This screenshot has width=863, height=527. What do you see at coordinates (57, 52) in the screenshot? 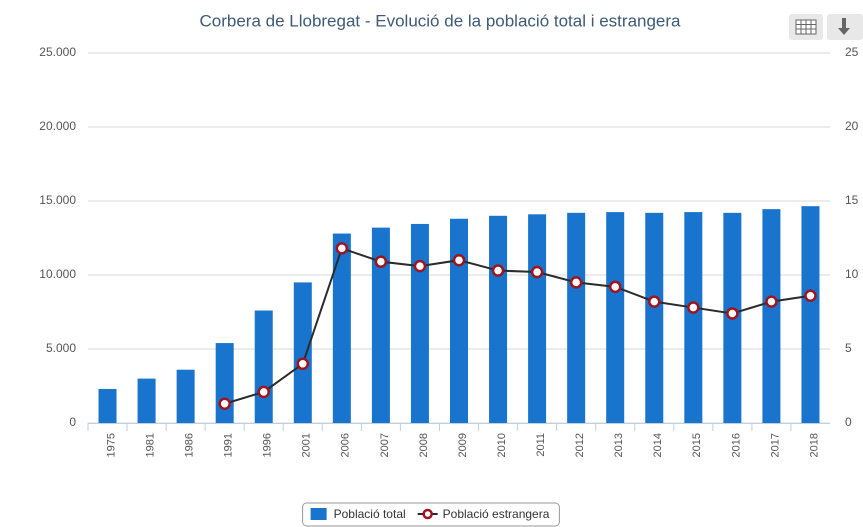
I see `y-tick-label: 25.000` at bounding box center [57, 52].